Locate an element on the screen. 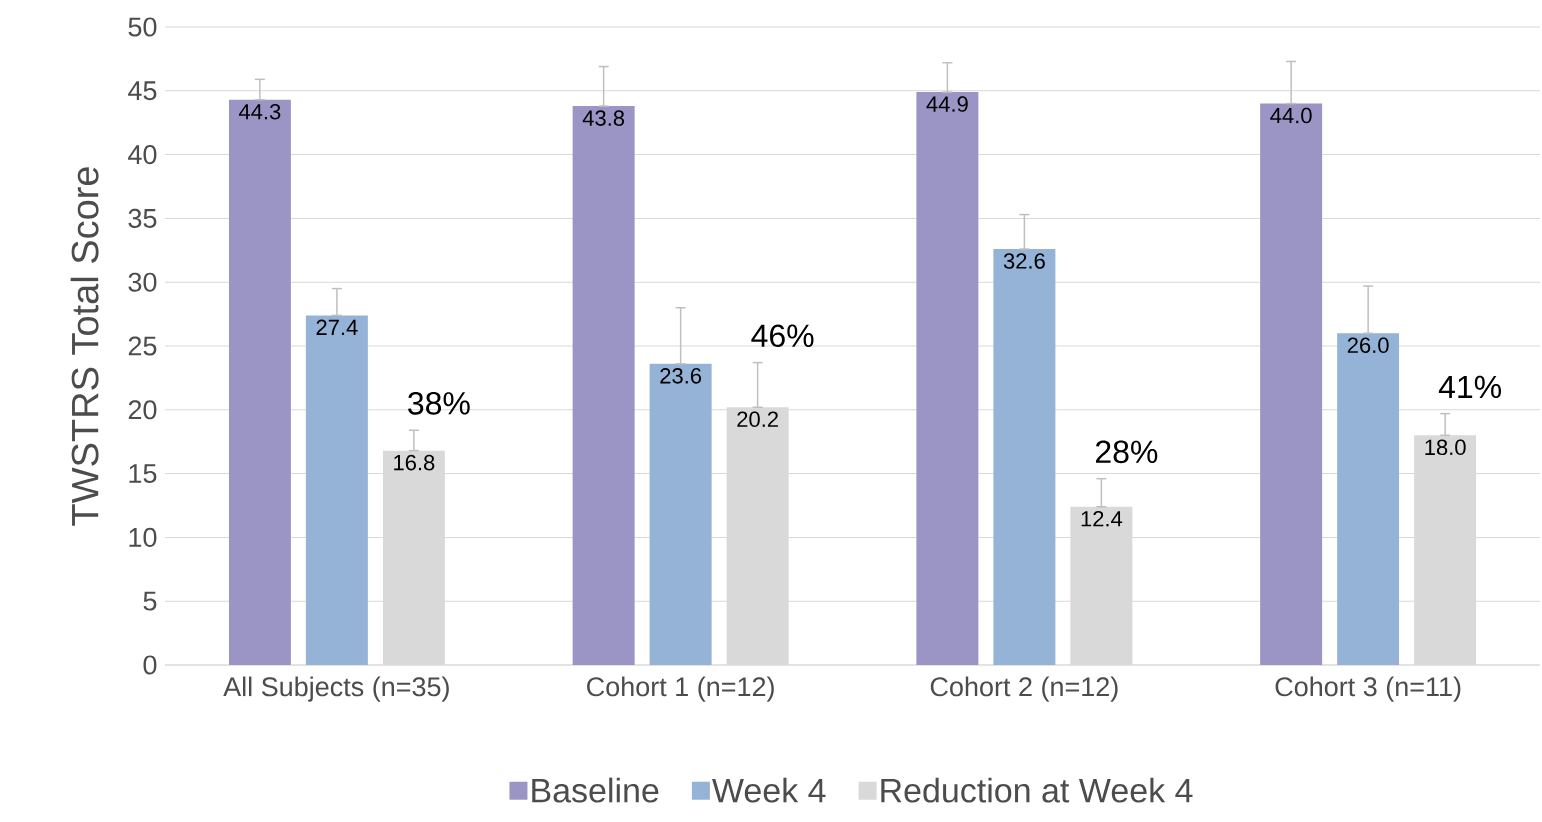 The image size is (1542, 822). y-tick-label: 20 is located at coordinates (142, 410).